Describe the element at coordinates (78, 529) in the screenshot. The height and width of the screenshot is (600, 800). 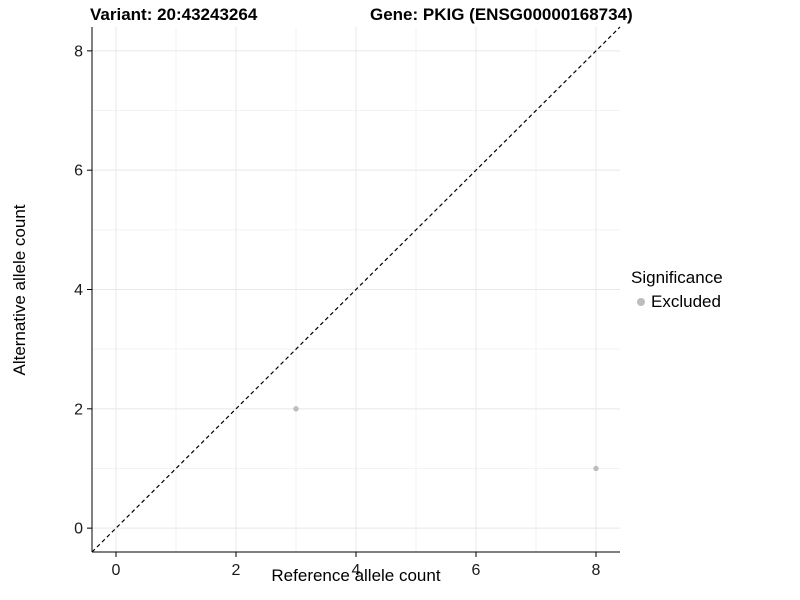
I see `y-tick-label: 0` at that location.